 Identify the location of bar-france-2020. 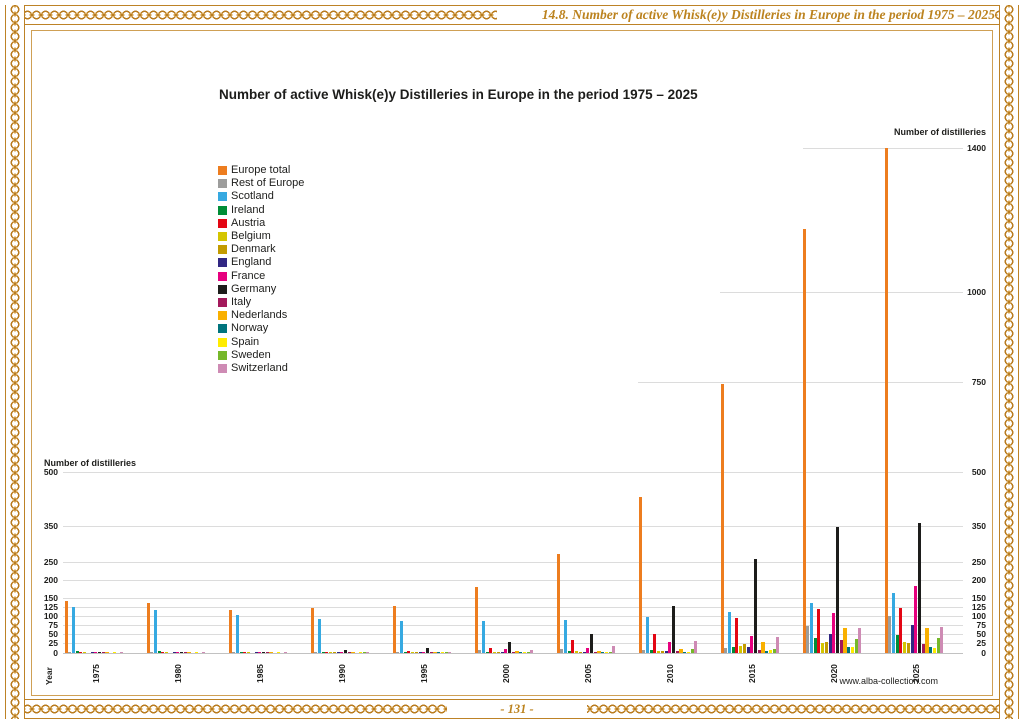
(834, 632).